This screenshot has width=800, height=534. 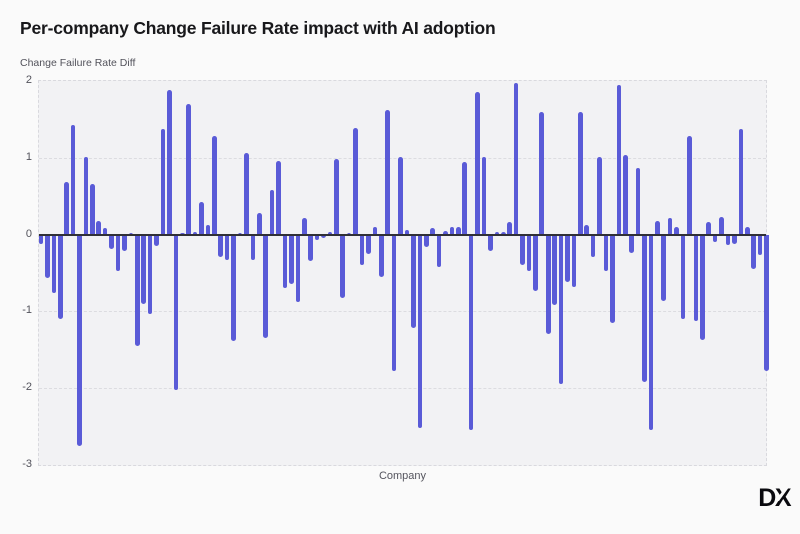 I want to click on y-tick-label: 2, so click(x=28, y=80).